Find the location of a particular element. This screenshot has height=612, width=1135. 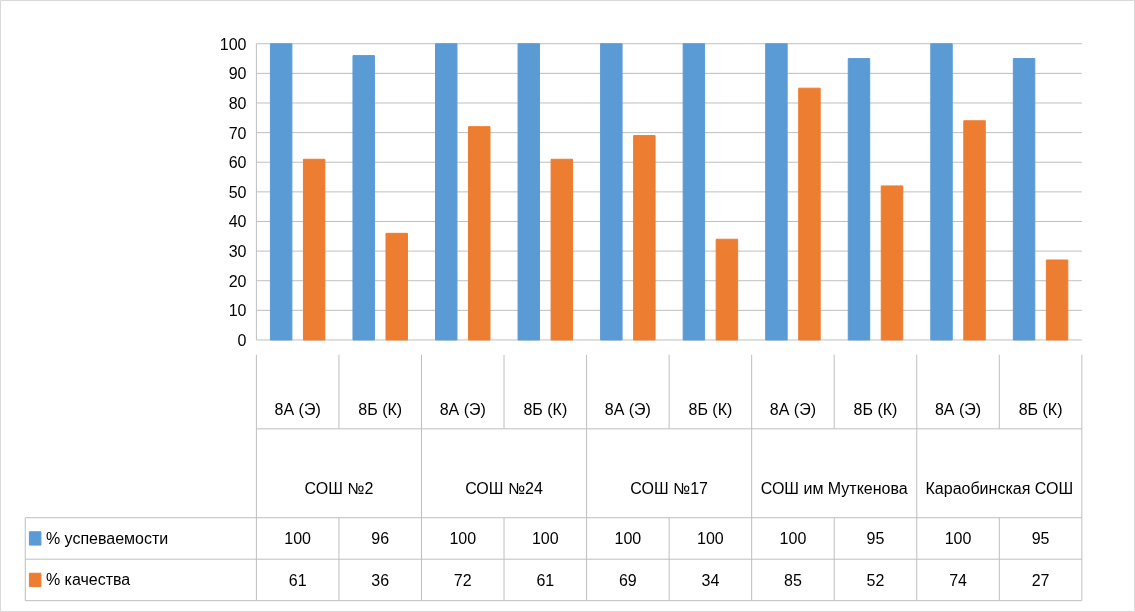

data-label: 72 is located at coordinates (462, 580).